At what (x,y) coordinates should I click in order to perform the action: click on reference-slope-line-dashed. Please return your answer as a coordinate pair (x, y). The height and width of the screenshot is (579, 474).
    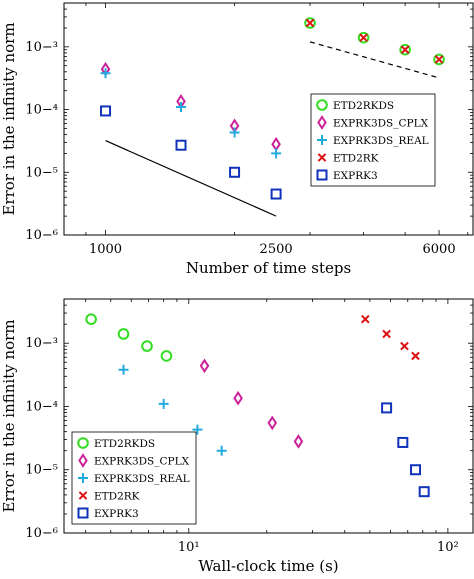
    Looking at the image, I should click on (374, 60).